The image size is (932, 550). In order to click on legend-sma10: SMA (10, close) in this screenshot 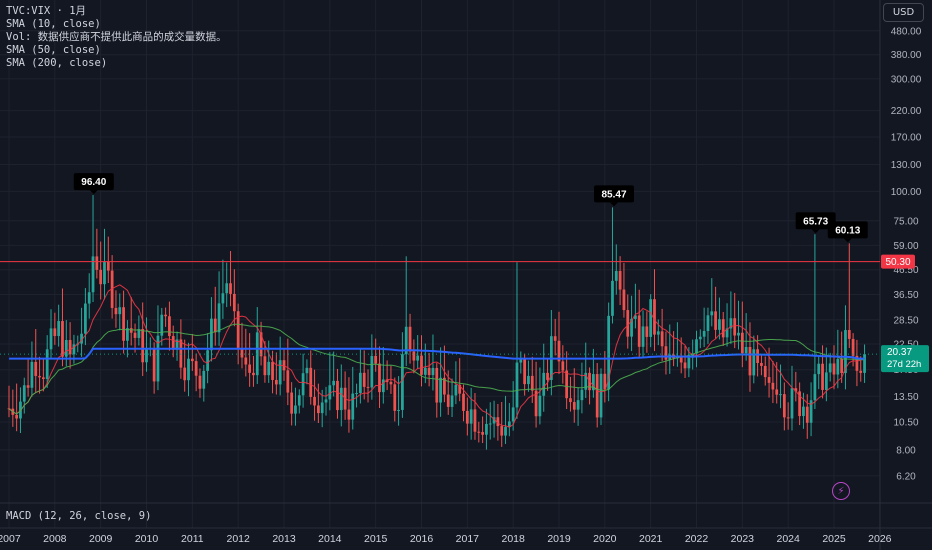, I will do `click(53, 24)`.